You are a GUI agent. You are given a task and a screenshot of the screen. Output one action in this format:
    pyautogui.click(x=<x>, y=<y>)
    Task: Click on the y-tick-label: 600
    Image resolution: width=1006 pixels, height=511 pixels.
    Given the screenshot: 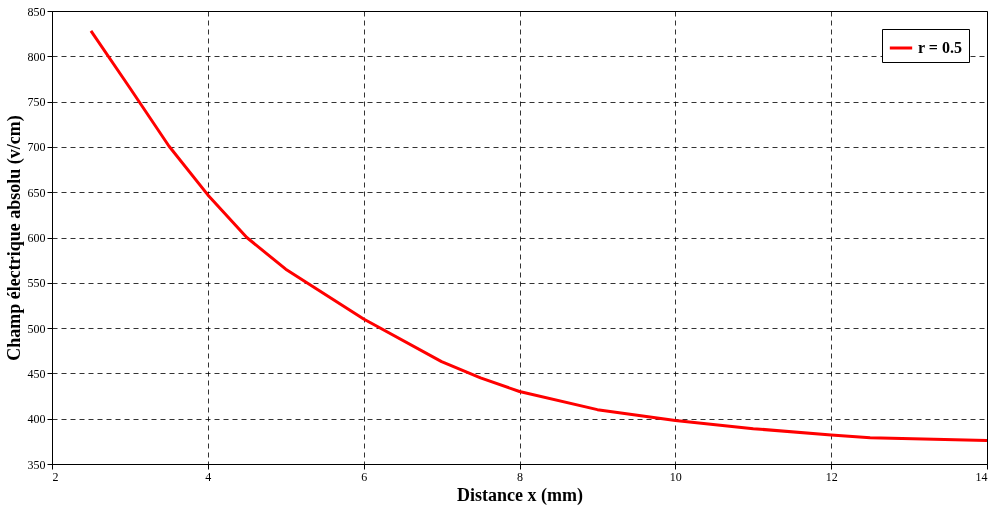 What is the action you would take?
    pyautogui.click(x=36, y=238)
    